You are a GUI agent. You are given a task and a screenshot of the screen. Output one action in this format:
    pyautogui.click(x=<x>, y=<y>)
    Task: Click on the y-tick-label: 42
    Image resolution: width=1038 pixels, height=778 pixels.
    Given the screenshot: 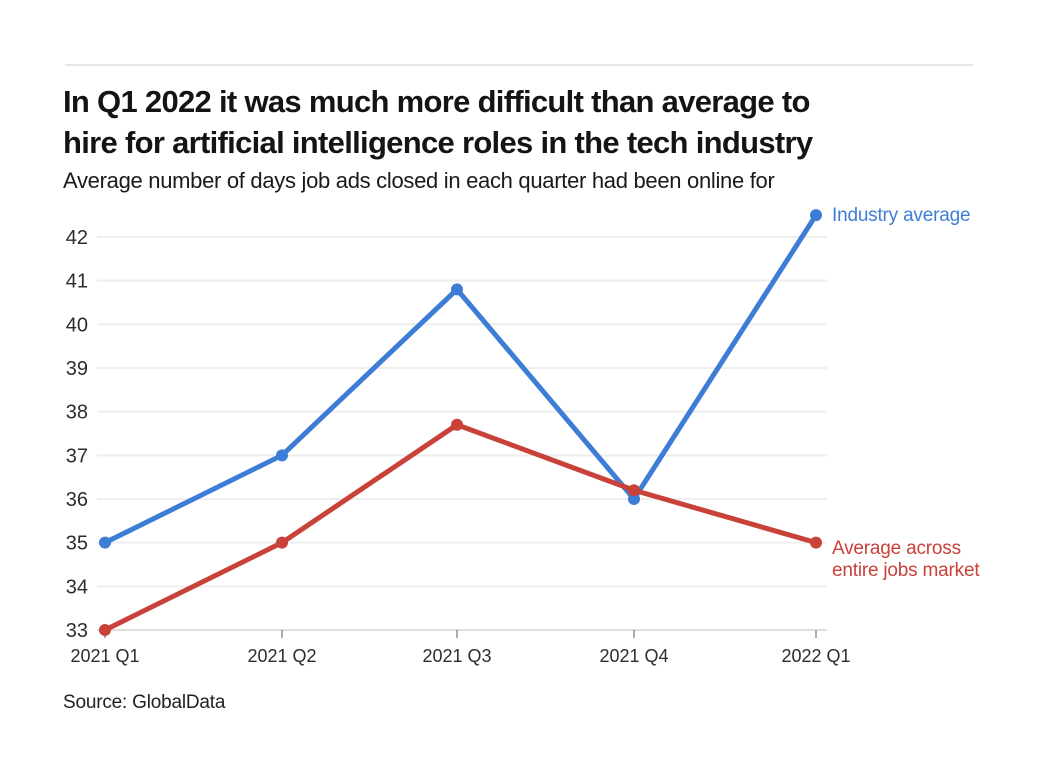 What is the action you would take?
    pyautogui.click(x=77, y=238)
    